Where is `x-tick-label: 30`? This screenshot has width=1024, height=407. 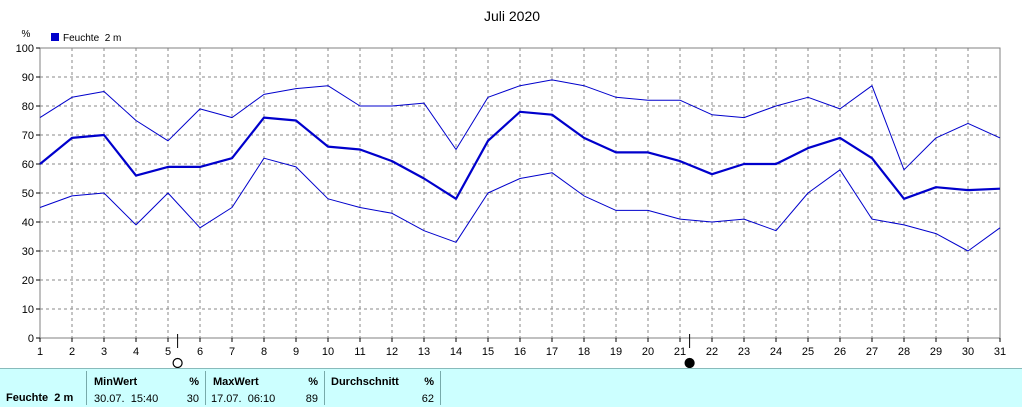
x-tick-label: 30 is located at coordinates (968, 352).